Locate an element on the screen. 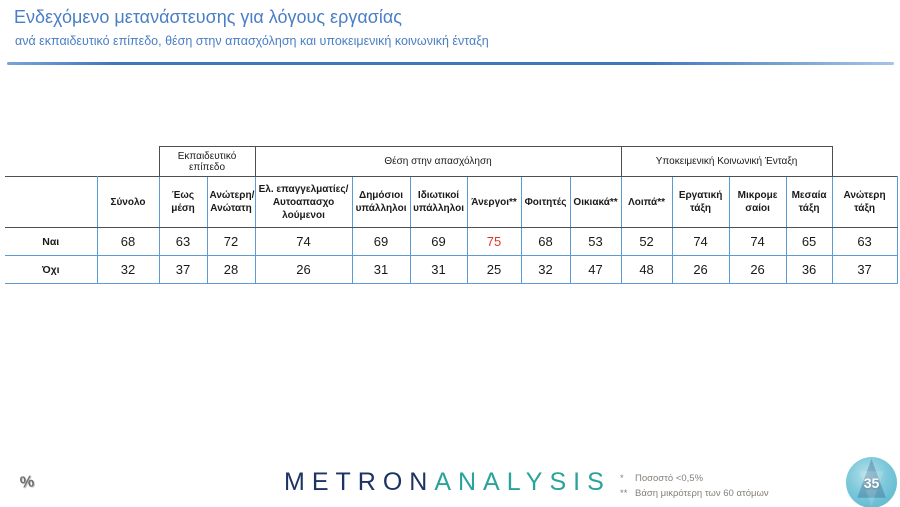  column-header-total: Σύνολο is located at coordinates (128, 202).